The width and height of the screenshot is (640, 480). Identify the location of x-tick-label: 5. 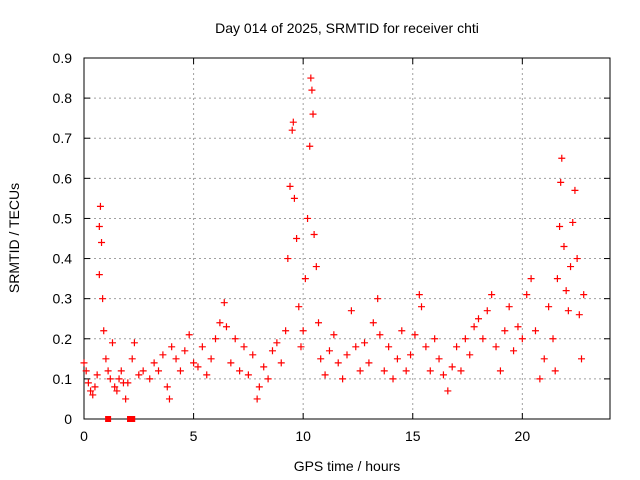
(194, 436).